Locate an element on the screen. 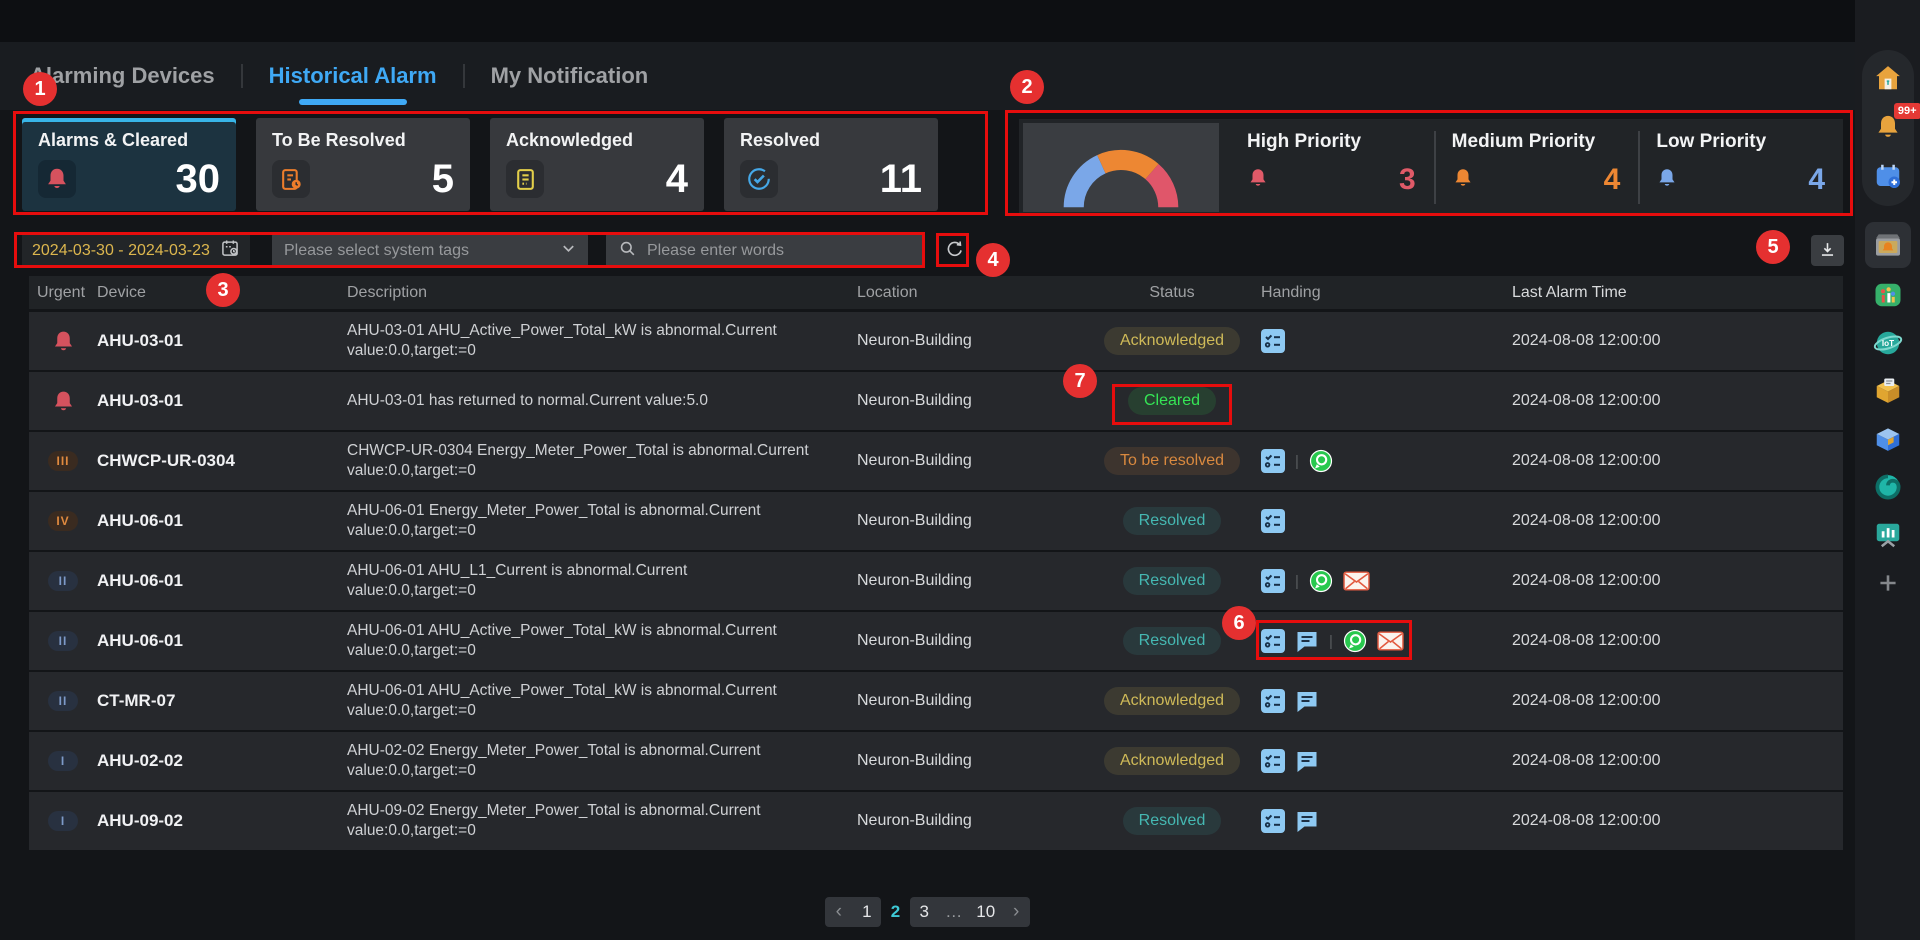 Image resolution: width=1920 pixels, height=940 pixels. sidebar-pill-group: 99+ is located at coordinates (1890, 128).